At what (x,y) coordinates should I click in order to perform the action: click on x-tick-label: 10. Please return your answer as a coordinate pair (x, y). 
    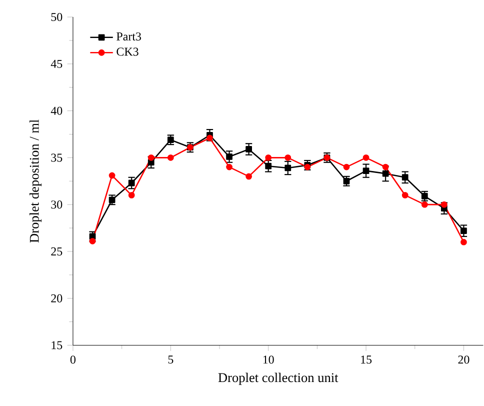
    Looking at the image, I should click on (268, 360).